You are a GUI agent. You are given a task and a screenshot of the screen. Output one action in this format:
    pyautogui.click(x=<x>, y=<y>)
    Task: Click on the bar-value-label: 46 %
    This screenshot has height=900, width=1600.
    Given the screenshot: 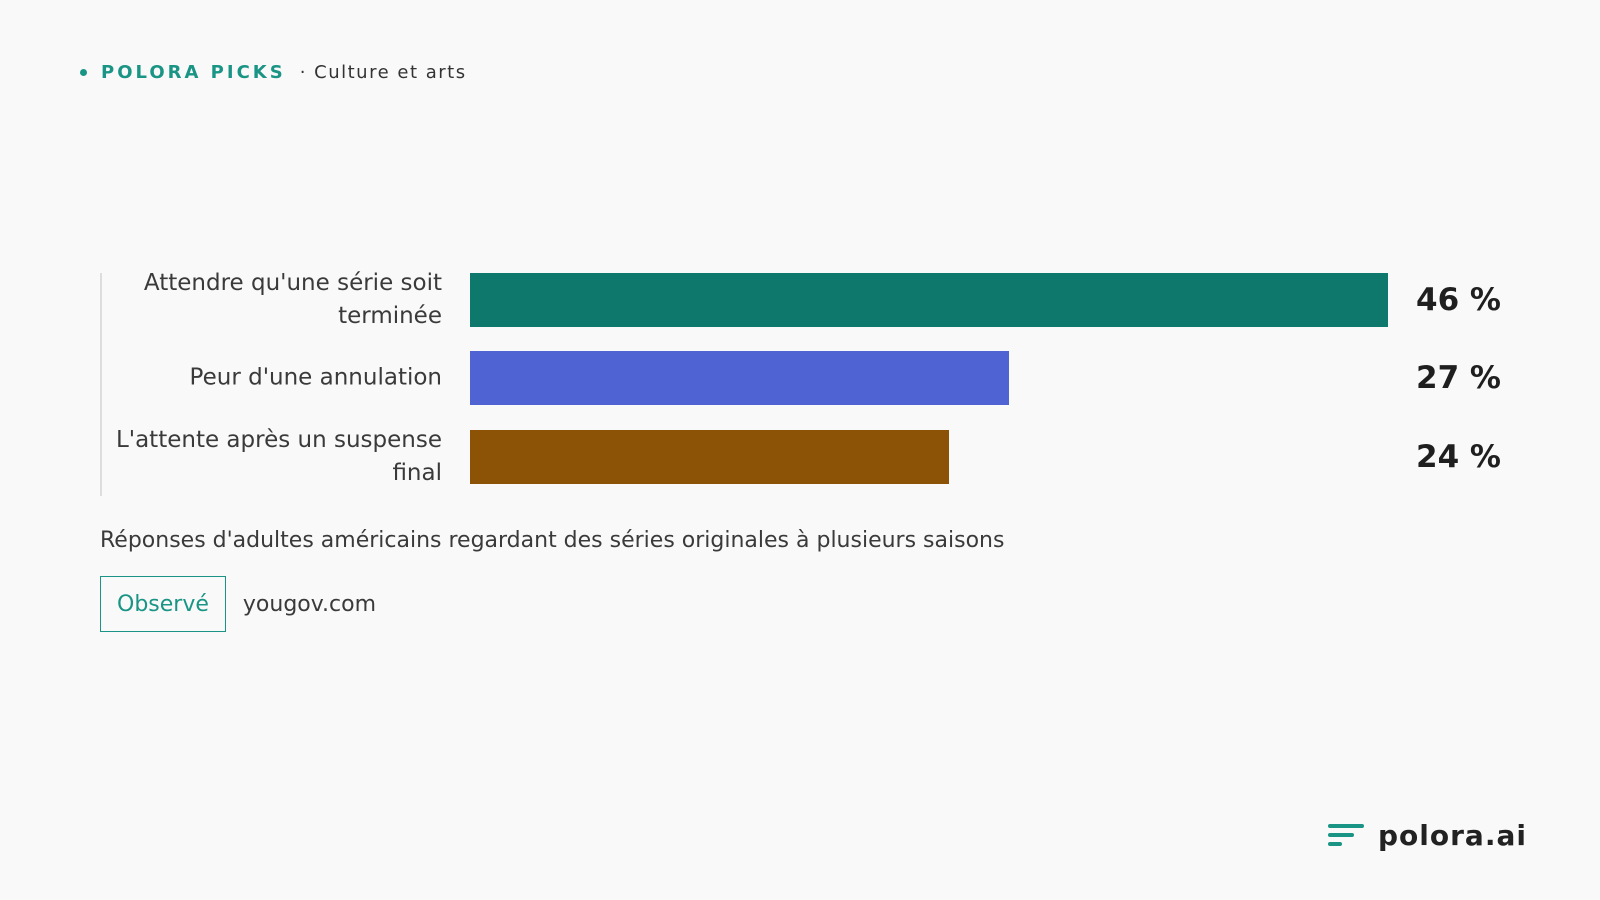 What is the action you would take?
    pyautogui.click(x=1458, y=300)
    